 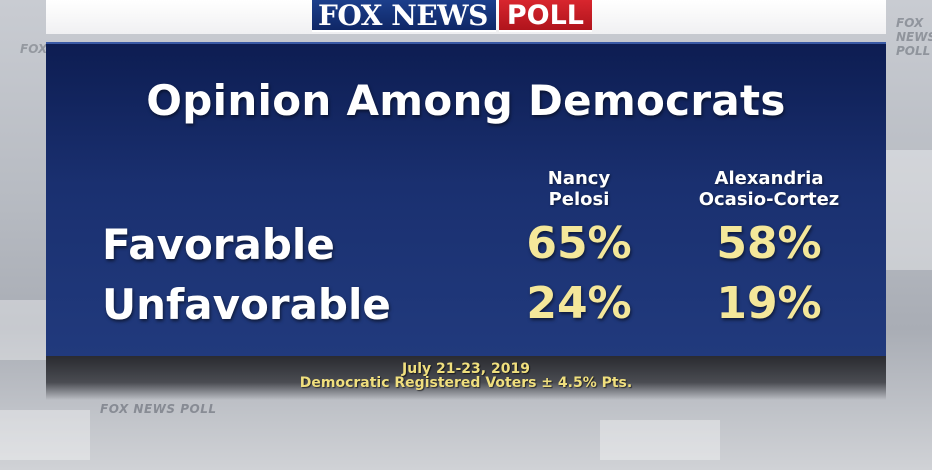 I want to click on fox-news-poll-logo: FOX NEWS POLL, so click(x=452, y=16).